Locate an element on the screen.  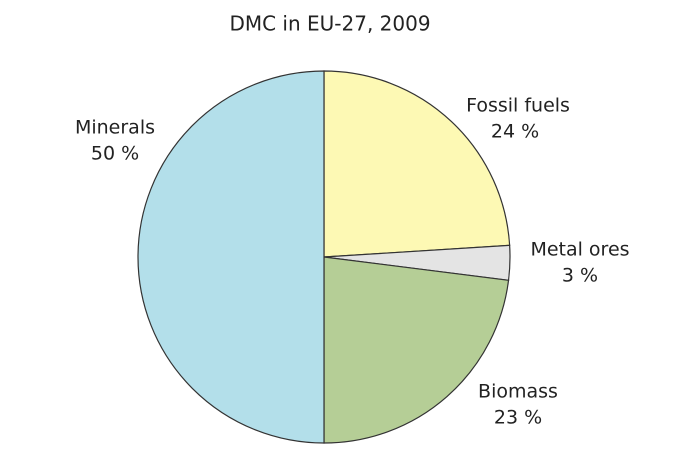
slice-label: Biomass is located at coordinates (518, 392).